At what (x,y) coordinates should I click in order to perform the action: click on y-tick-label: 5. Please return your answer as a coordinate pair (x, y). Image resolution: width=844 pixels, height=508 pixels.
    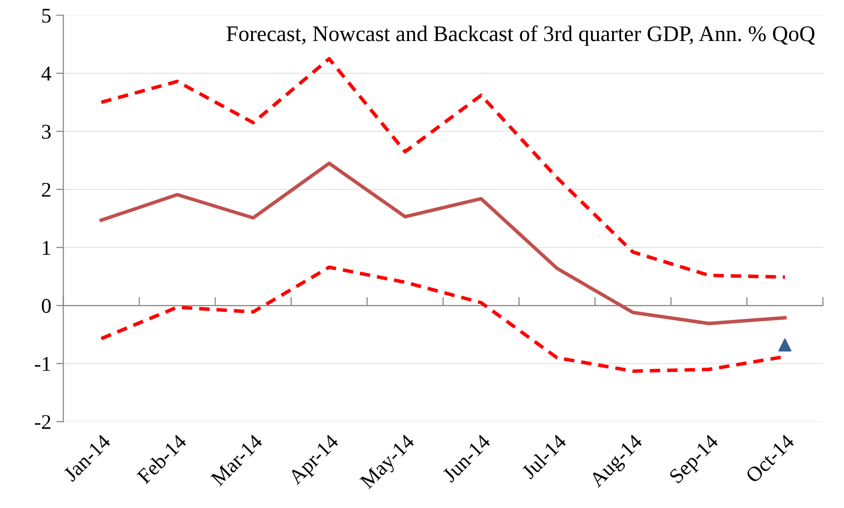
    Looking at the image, I should click on (46, 15).